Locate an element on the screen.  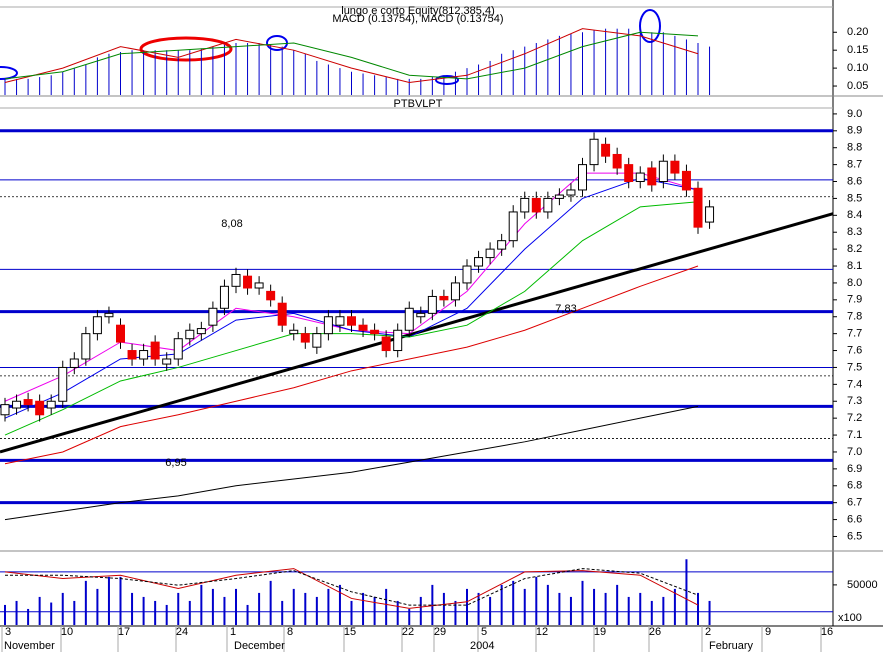
y-tick-label: 7.2 is located at coordinates (854, 418).